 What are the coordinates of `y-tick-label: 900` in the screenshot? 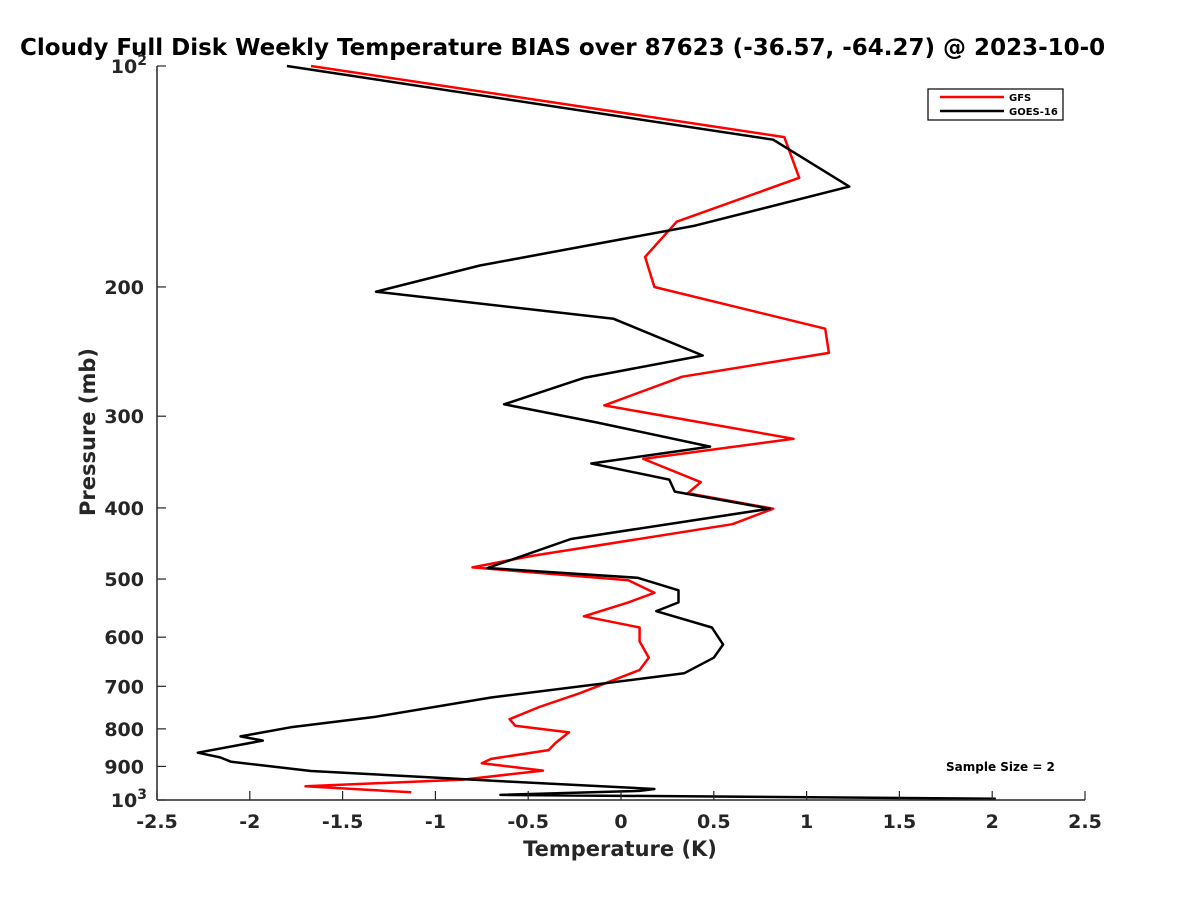 It's located at (124, 767).